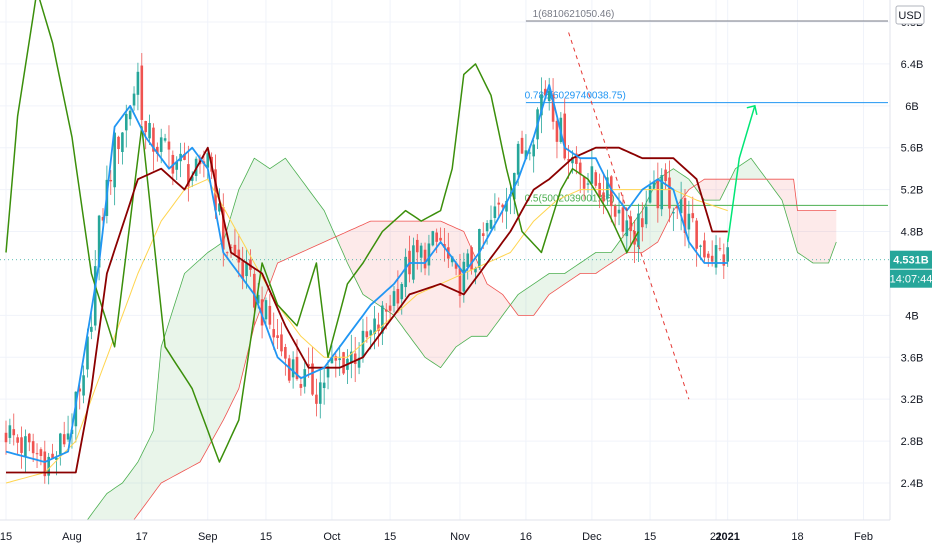  I want to click on projection-arrow, so click(741, 174).